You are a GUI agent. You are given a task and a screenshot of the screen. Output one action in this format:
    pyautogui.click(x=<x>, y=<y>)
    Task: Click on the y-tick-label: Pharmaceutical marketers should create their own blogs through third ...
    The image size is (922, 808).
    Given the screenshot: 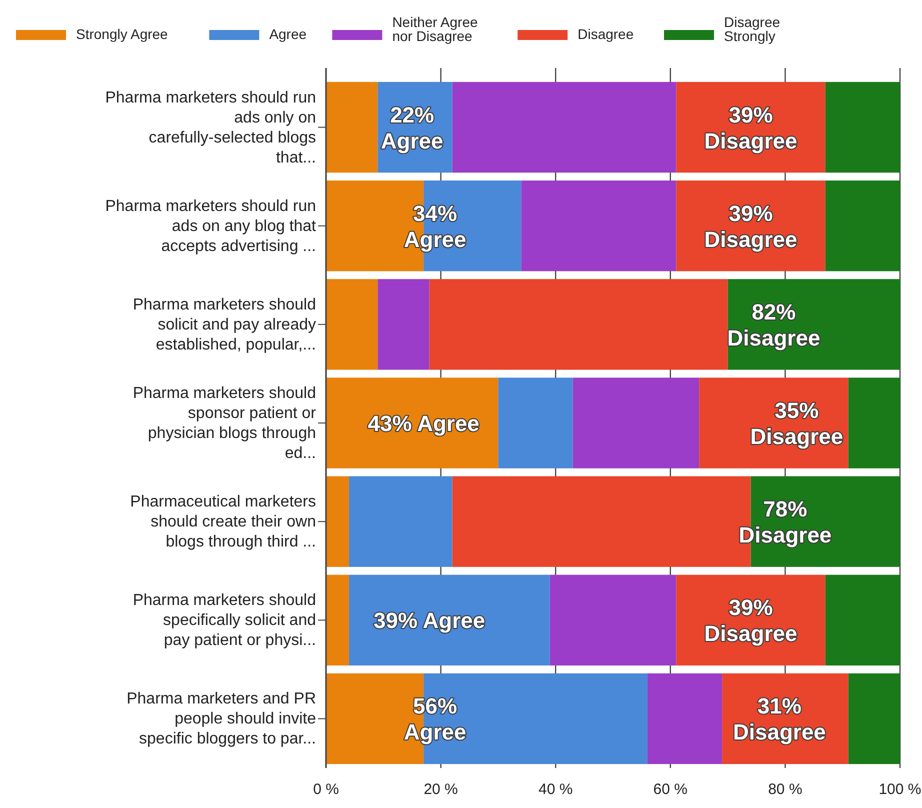 What is the action you would take?
    pyautogui.click(x=223, y=522)
    